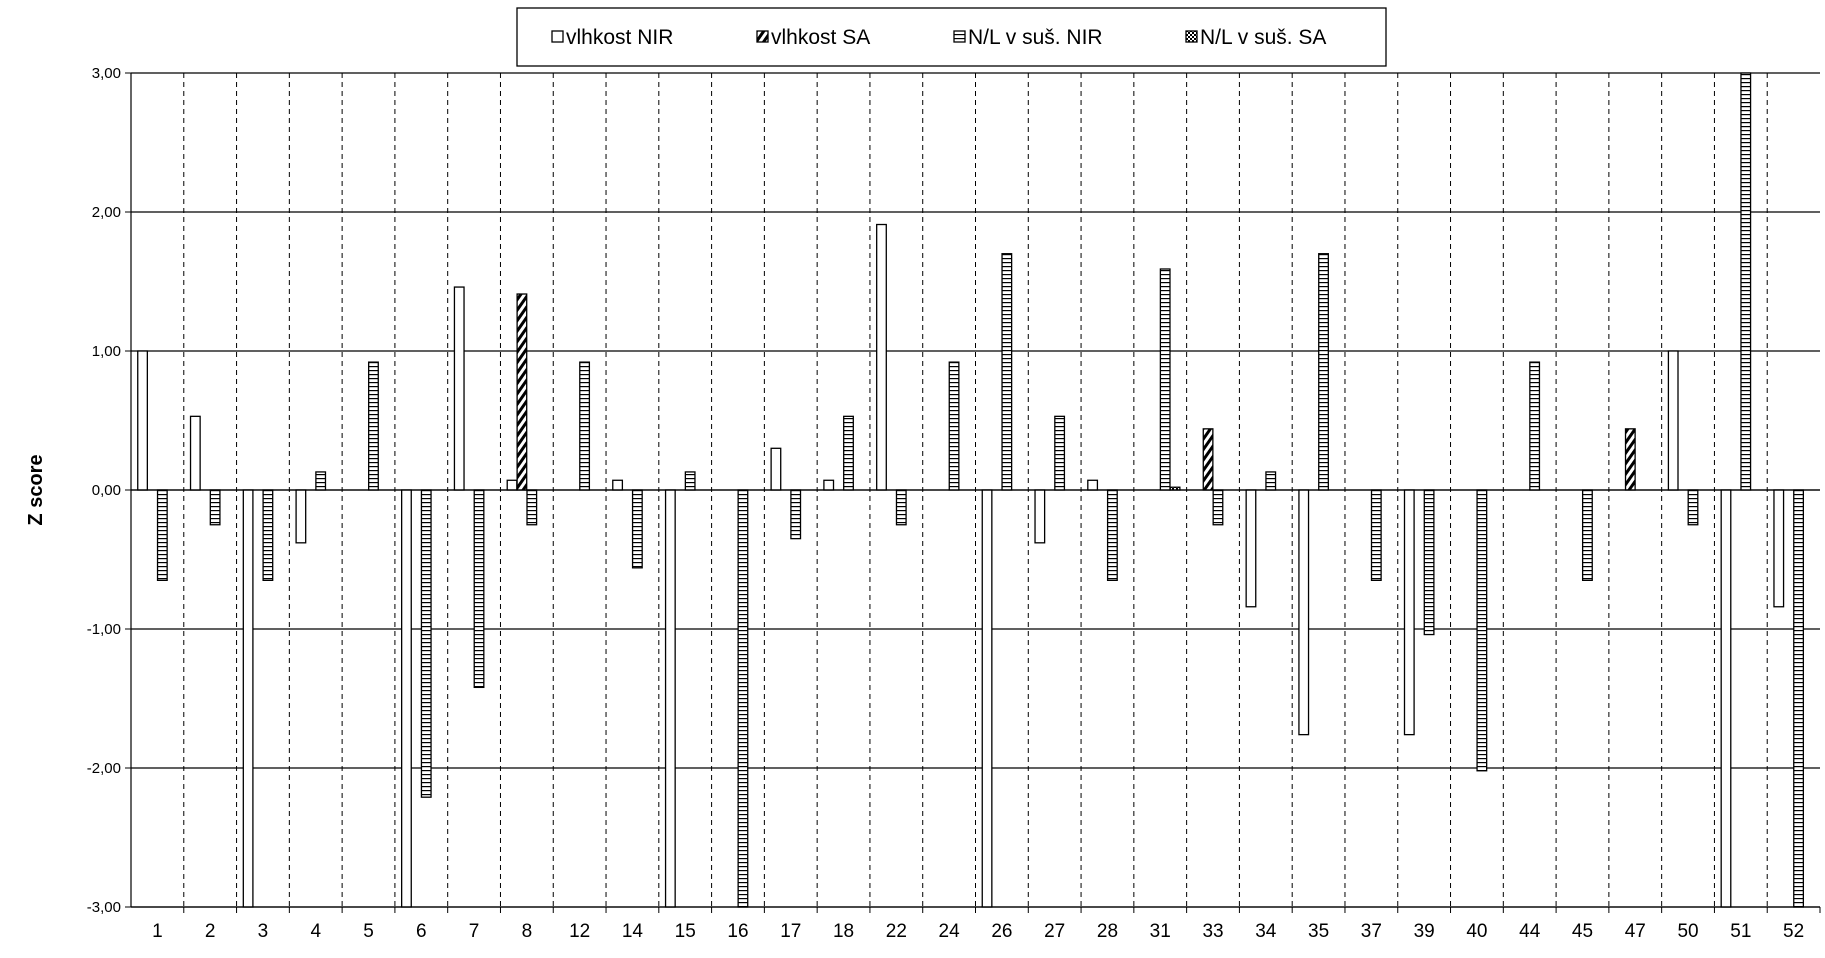 The image size is (1825, 958). I want to click on x-tick-label-27: 27, so click(1054, 931).